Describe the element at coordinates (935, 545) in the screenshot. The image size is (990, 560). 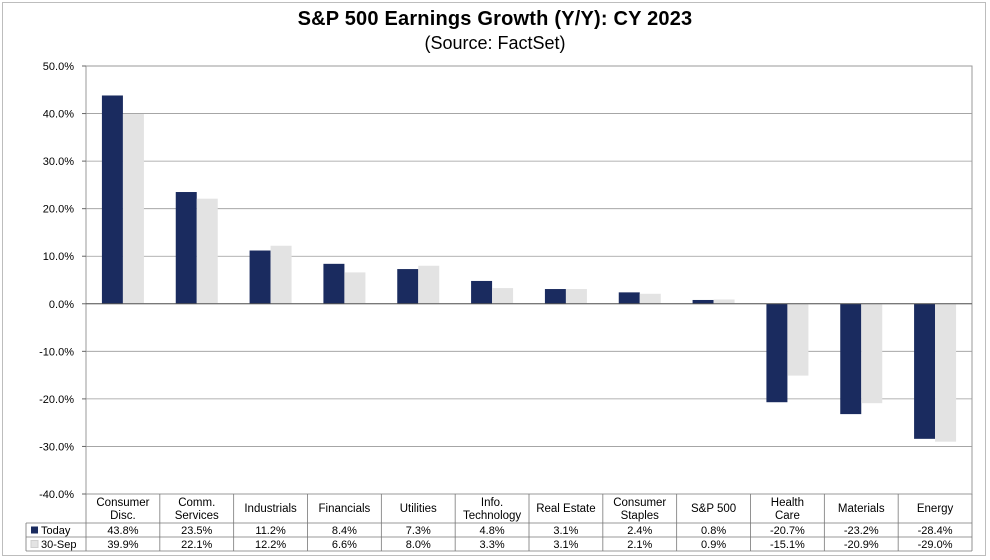
I see `data-label: -29.0%` at that location.